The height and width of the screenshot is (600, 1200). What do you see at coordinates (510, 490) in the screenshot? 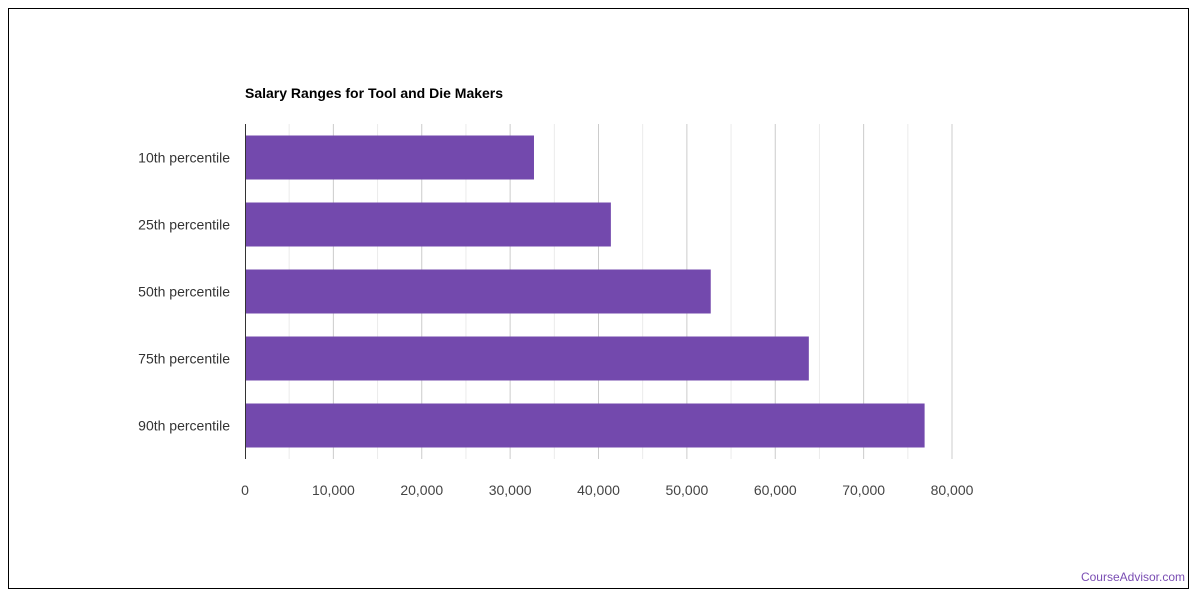
I see `x-tick-label: 30,000` at bounding box center [510, 490].